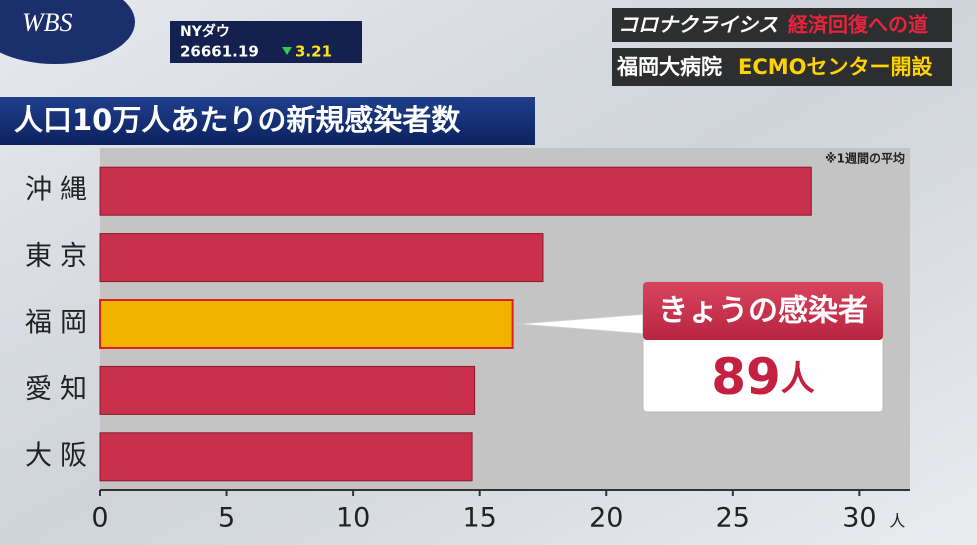 The width and height of the screenshot is (977, 545). I want to click on x-tick-label: 10, so click(353, 518).